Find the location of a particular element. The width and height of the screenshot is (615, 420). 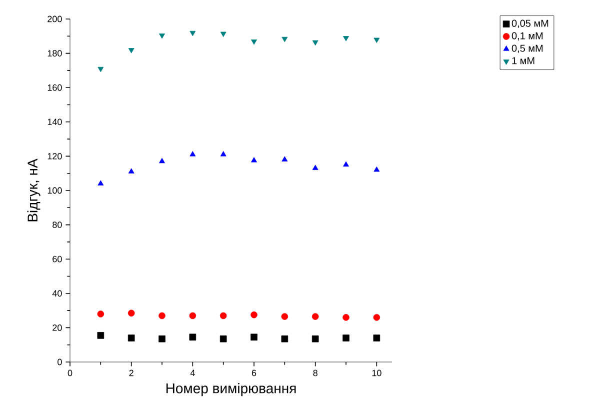

legend-label: 0,05 мМ is located at coordinates (530, 24).